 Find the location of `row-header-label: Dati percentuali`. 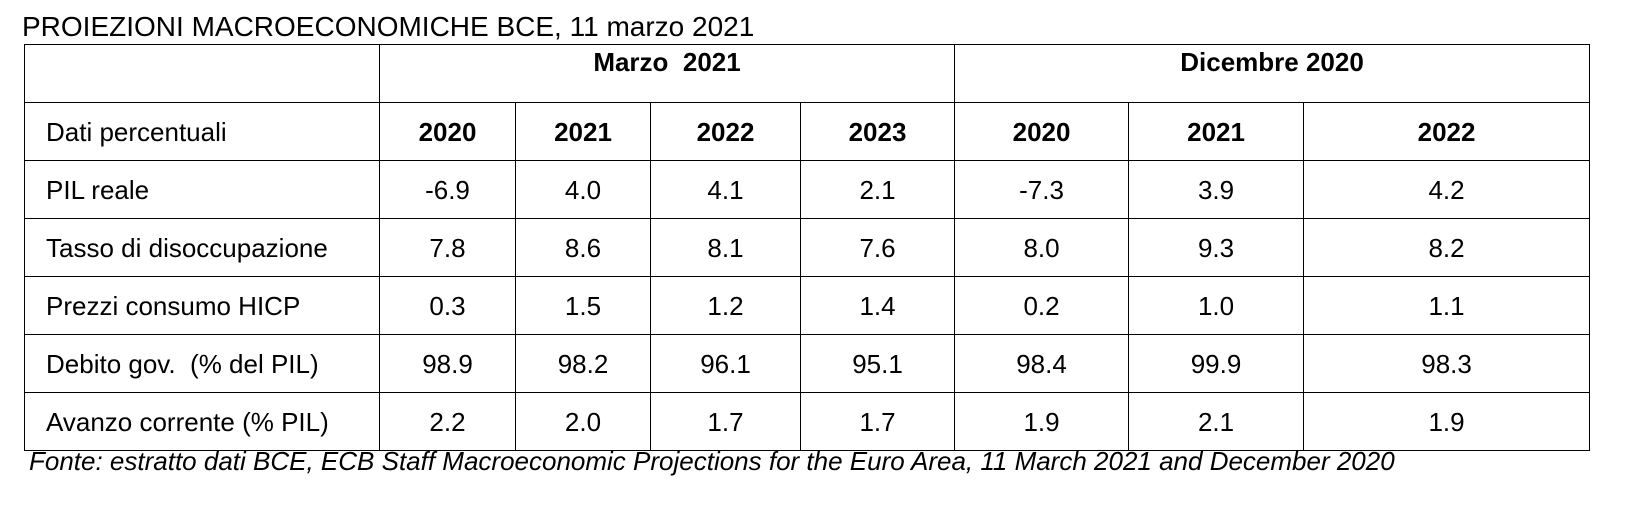

row-header-label: Dati percentuali is located at coordinates (136, 132).